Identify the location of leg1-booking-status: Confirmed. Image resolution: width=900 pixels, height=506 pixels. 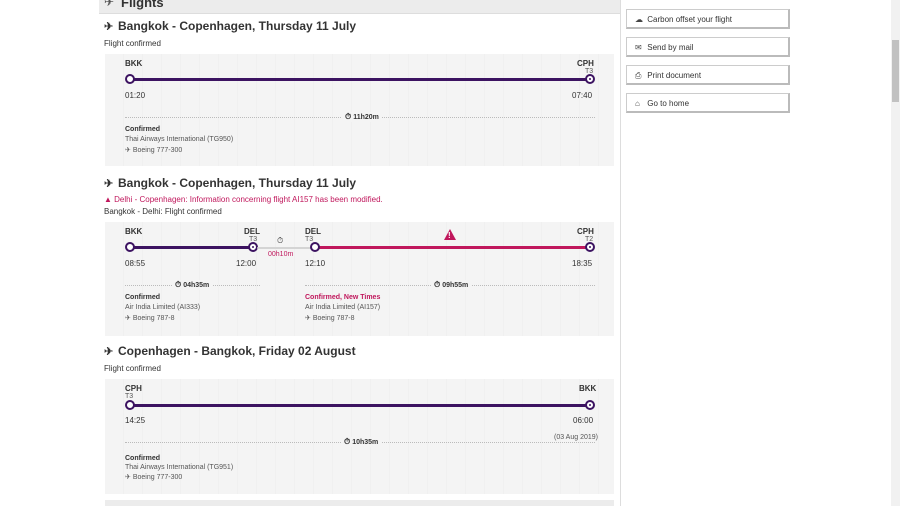
(142, 297).